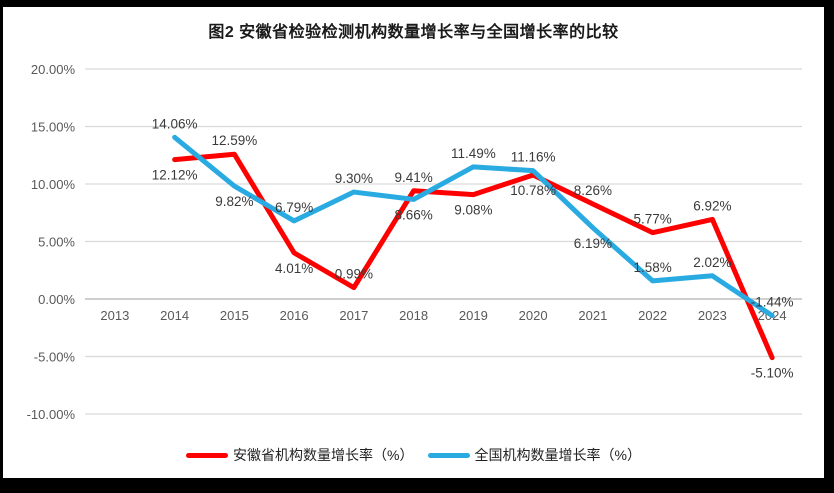 Image resolution: width=834 pixels, height=493 pixels. I want to click on legend-item-national: 全国机构数量增长率（%）, so click(534, 455).